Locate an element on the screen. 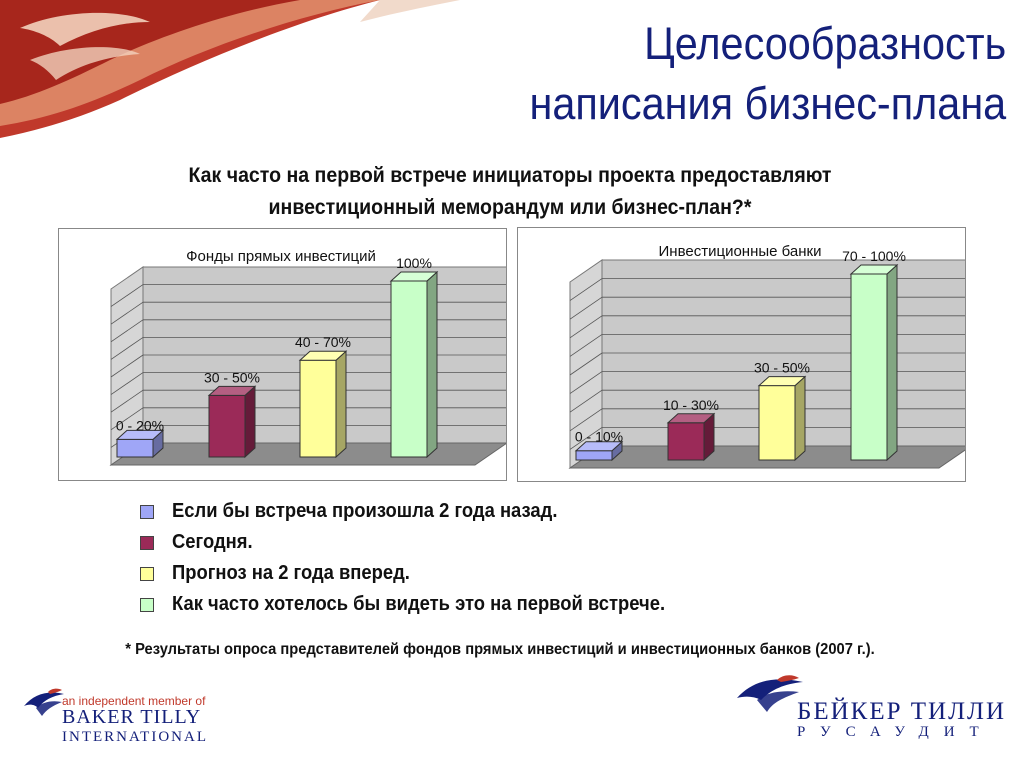  page-title-line1: Целесообразность is located at coordinates (824, 43).